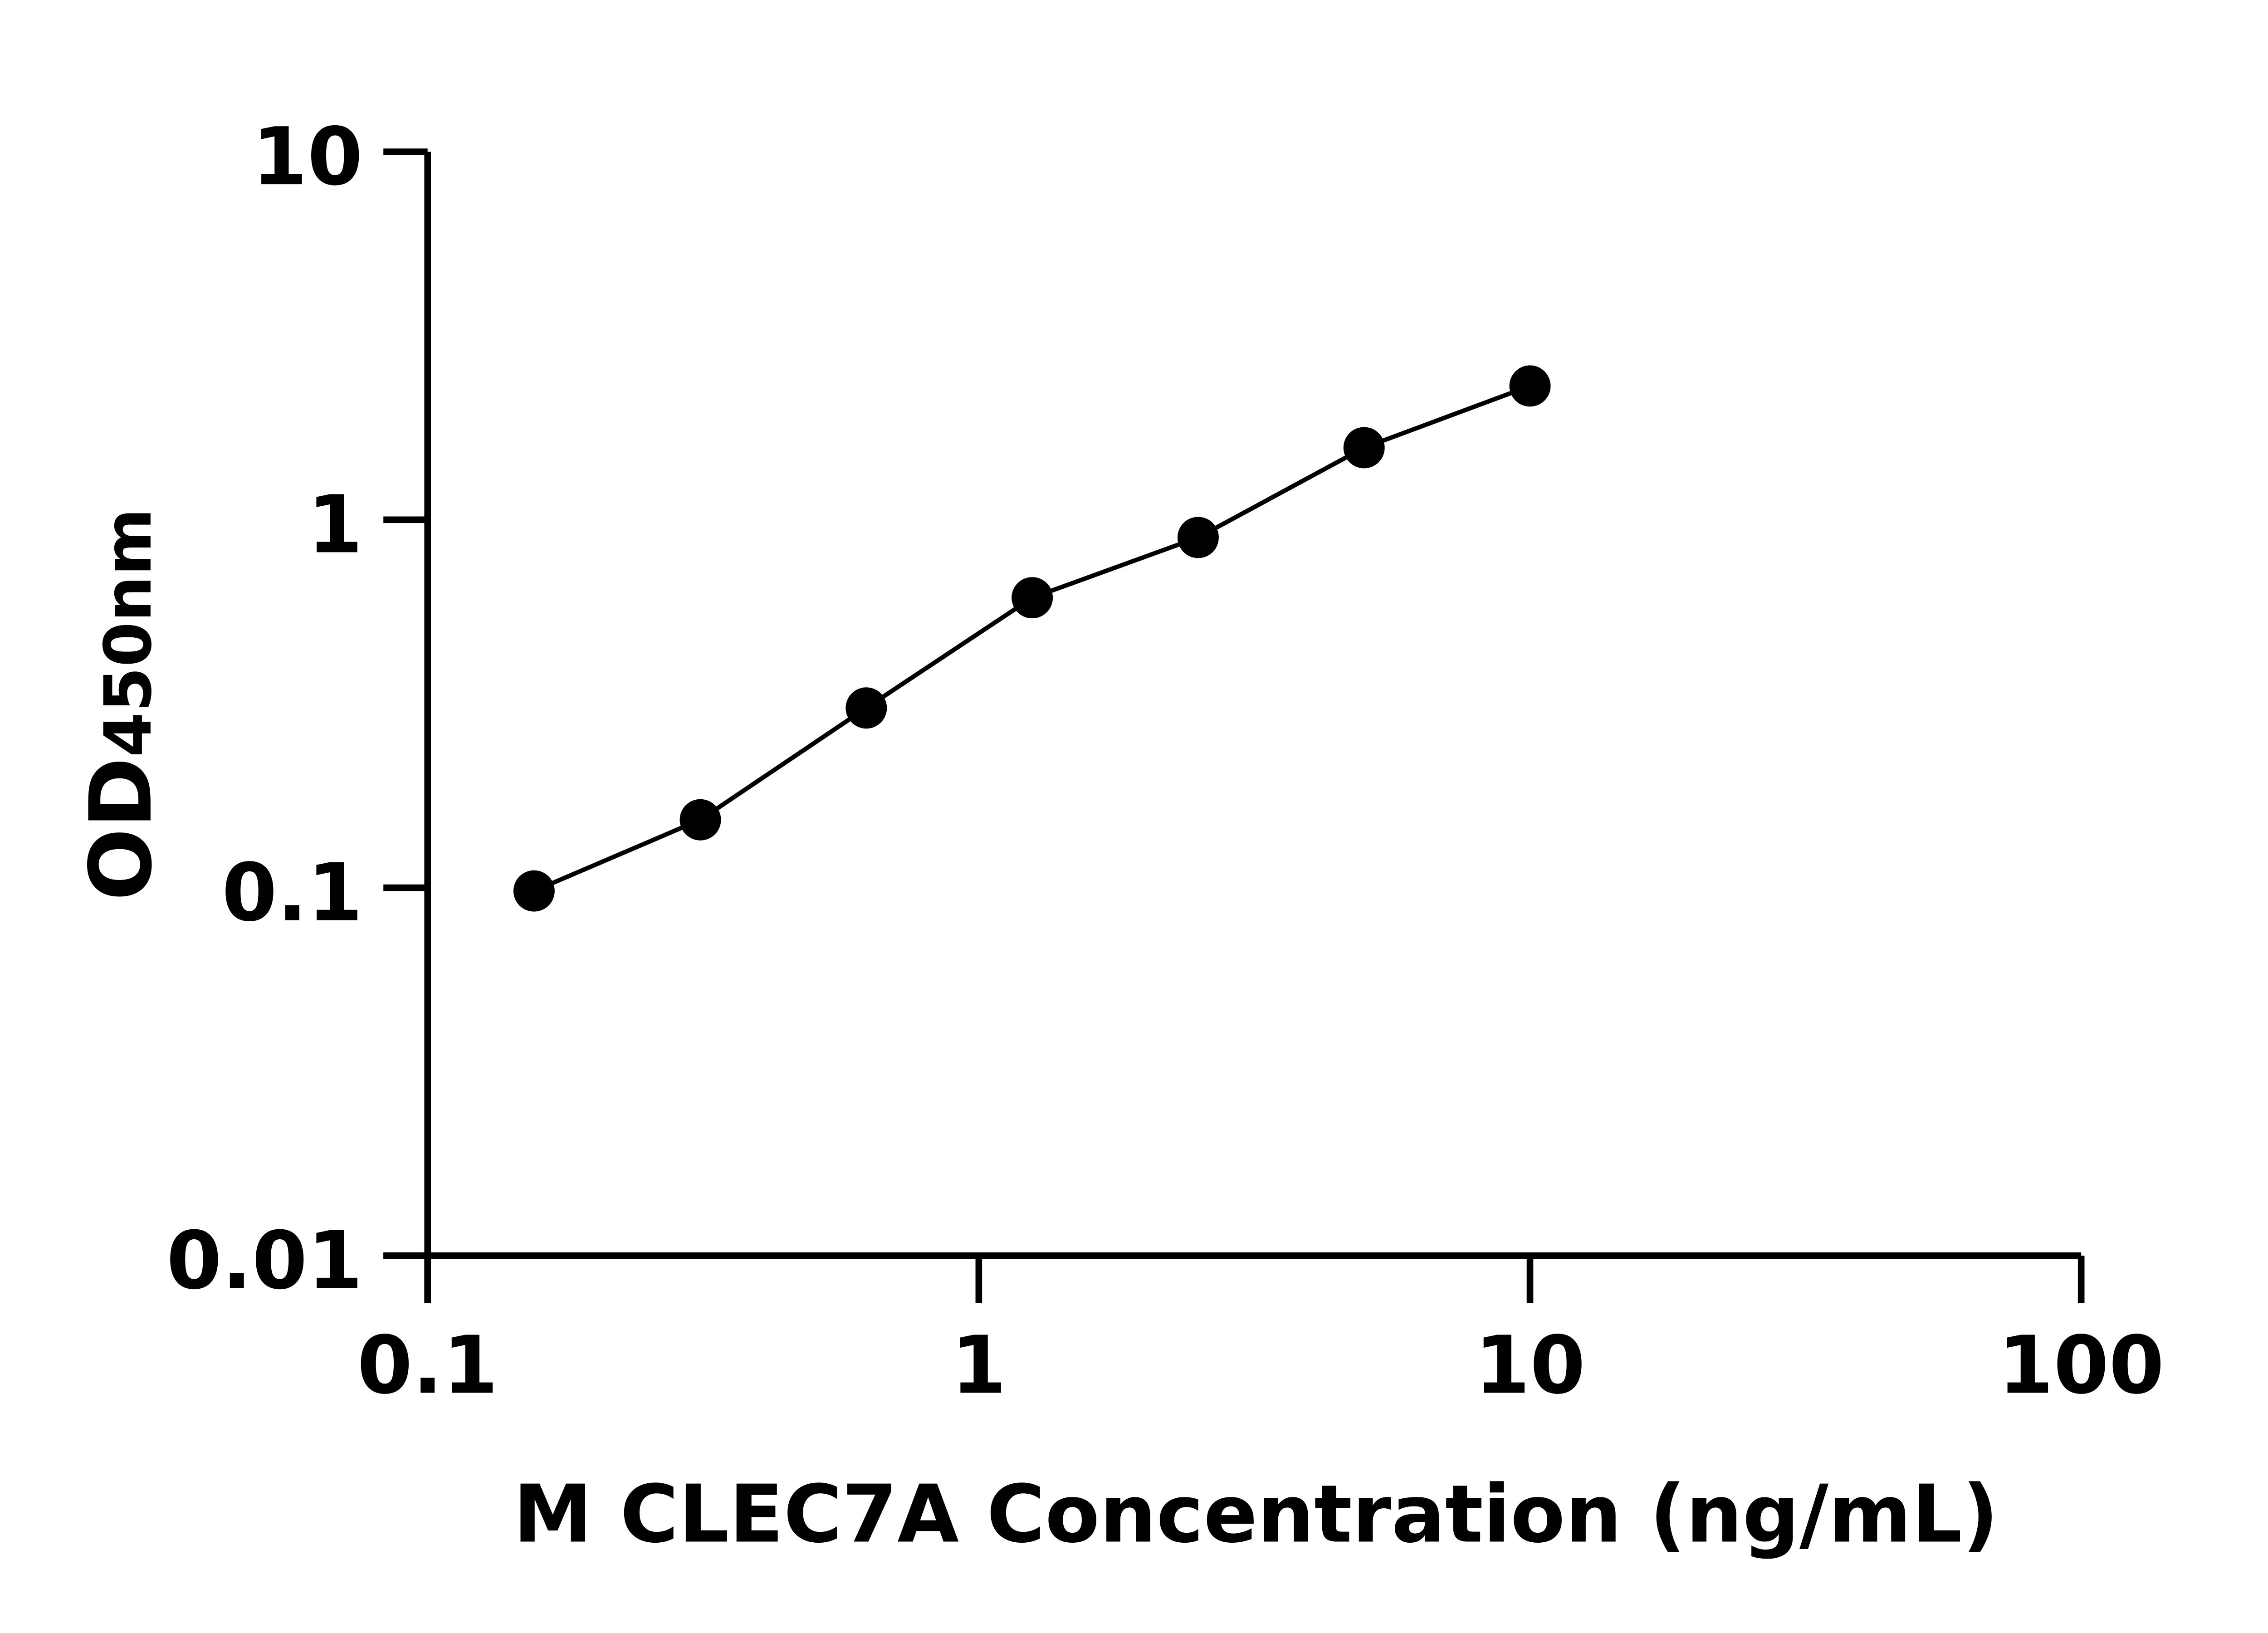 The image size is (2268, 1633). Describe the element at coordinates (1256, 1514) in the screenshot. I see `x-axis-label: M CLEC7A Concentration (ng/mL)` at that location.